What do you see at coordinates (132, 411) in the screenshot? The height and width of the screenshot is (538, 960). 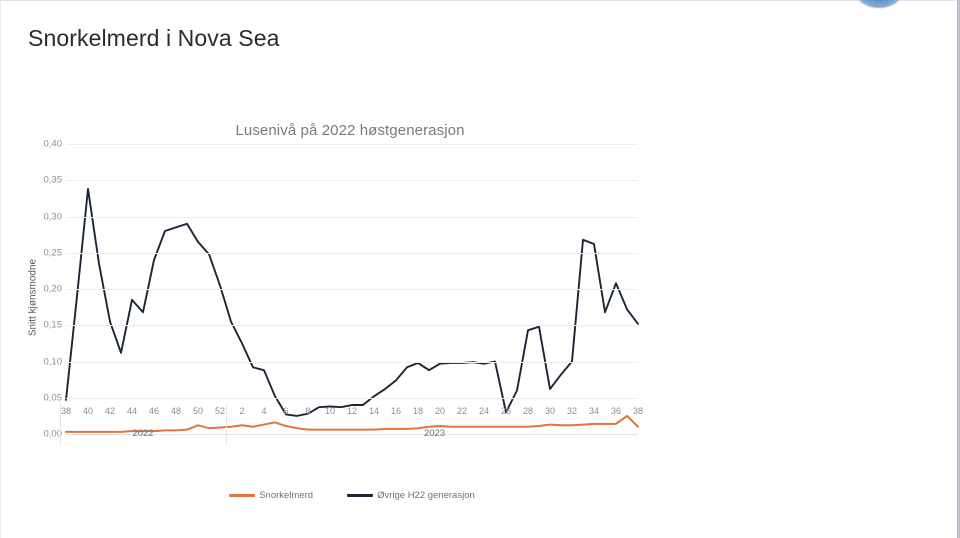 I see `x-axis-tick-label: 44` at bounding box center [132, 411].